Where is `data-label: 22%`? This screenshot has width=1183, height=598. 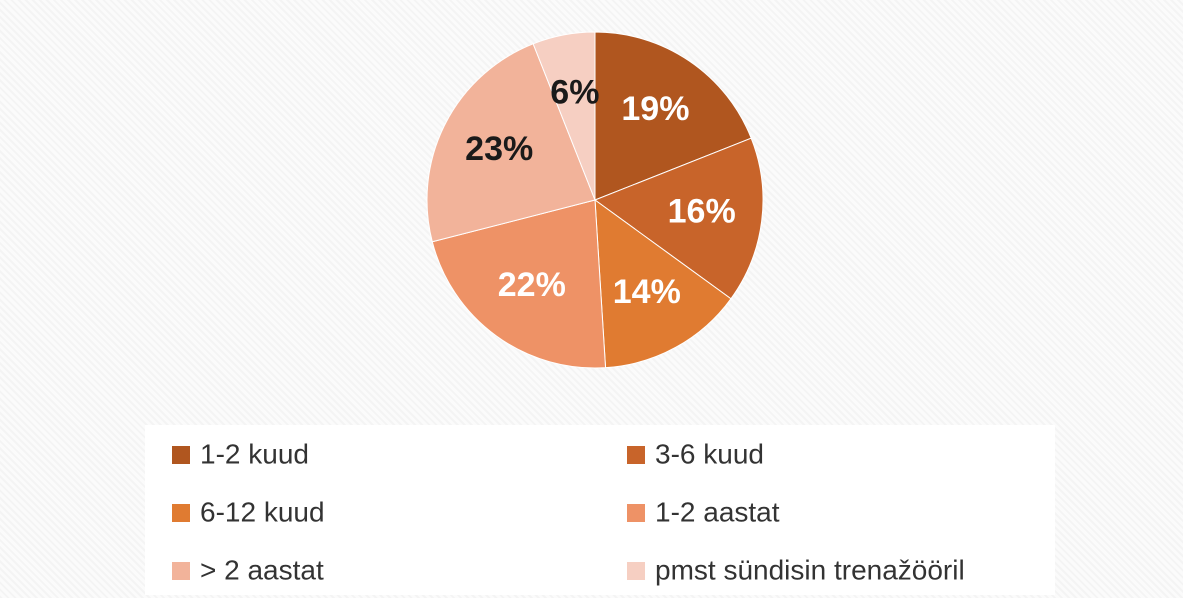 data-label: 22% is located at coordinates (532, 285).